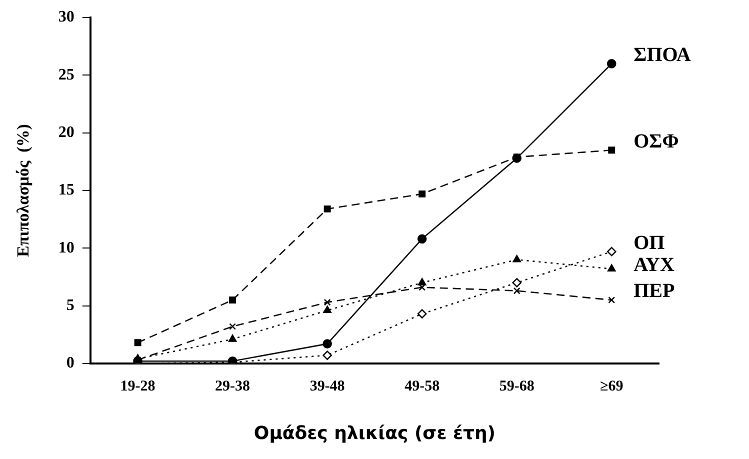  I want to click on y-tick-label: 0, so click(70, 363).